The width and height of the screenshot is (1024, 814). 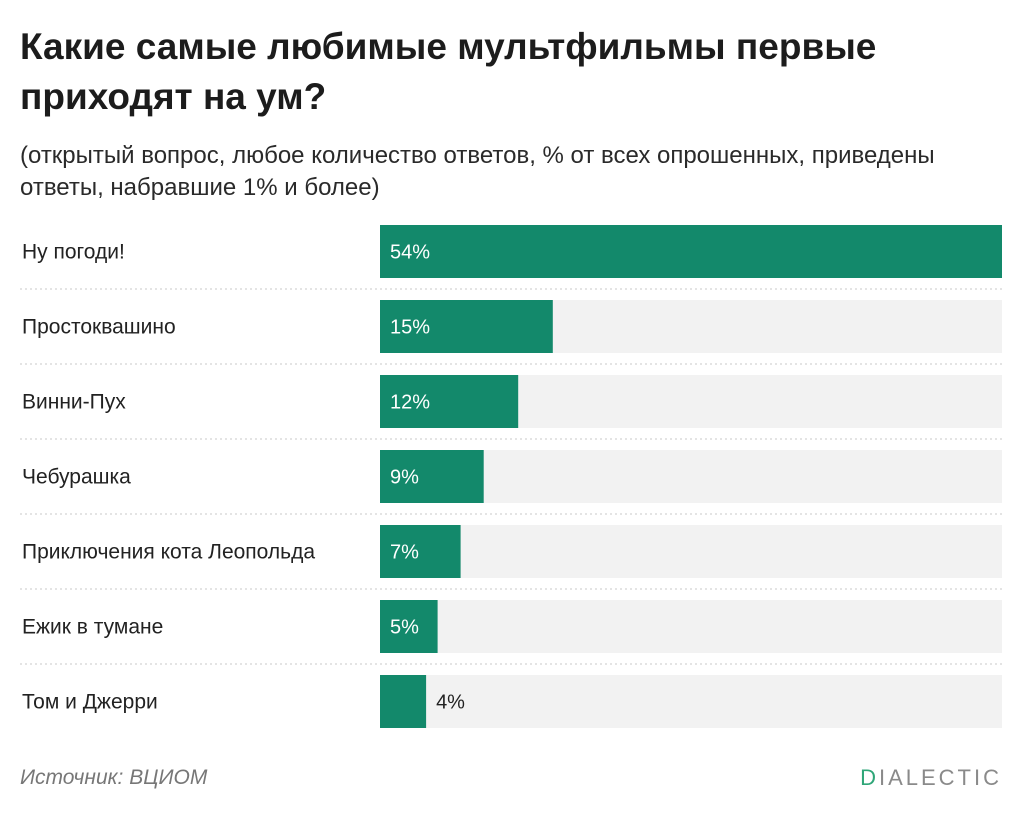 What do you see at coordinates (450, 703) in the screenshot?
I see `data-label: 4%` at bounding box center [450, 703].